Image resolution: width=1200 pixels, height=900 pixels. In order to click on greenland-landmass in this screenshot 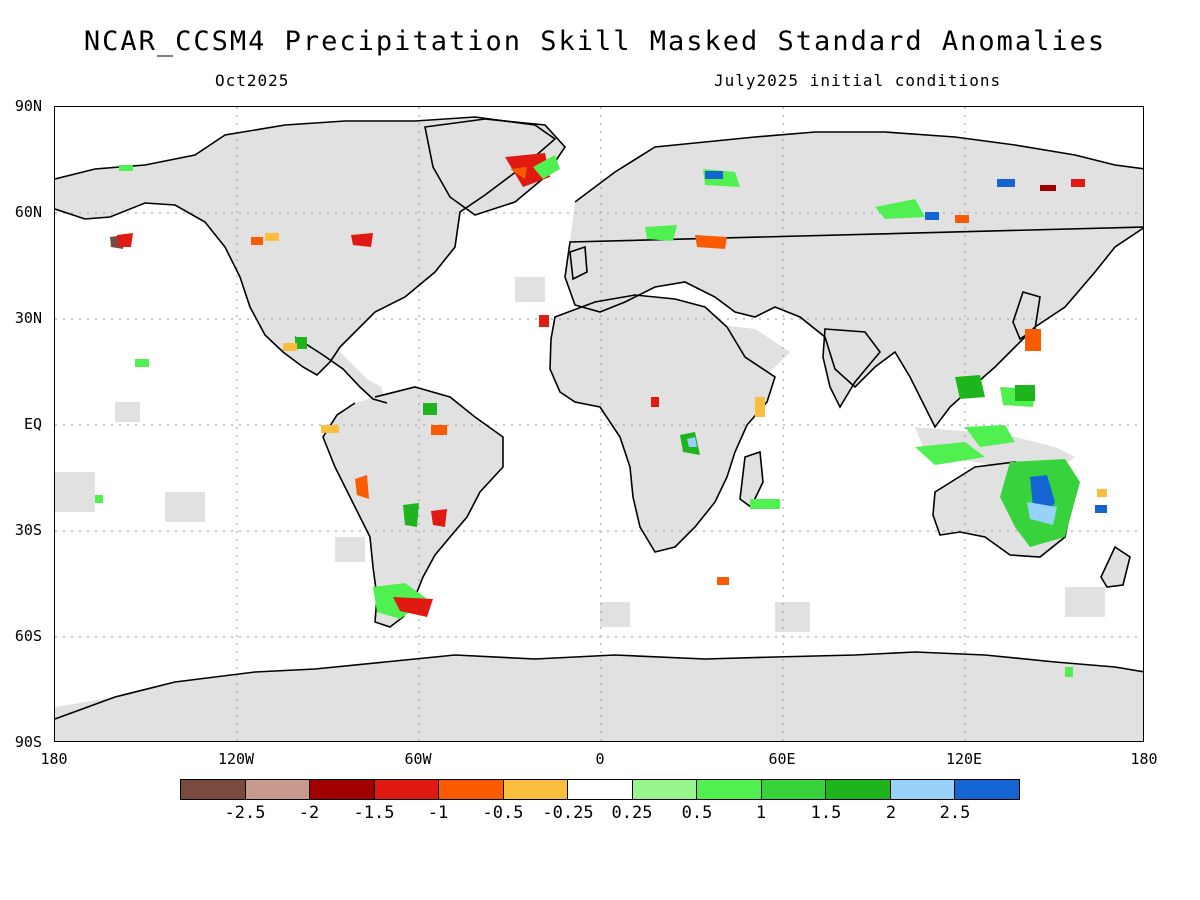, I will do `click(495, 167)`.